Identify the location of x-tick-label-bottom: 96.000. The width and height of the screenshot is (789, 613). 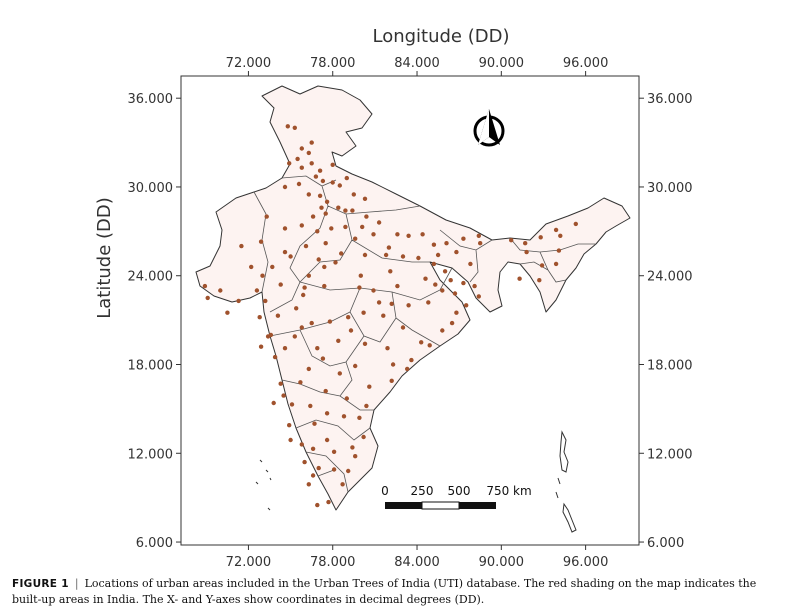
(586, 562).